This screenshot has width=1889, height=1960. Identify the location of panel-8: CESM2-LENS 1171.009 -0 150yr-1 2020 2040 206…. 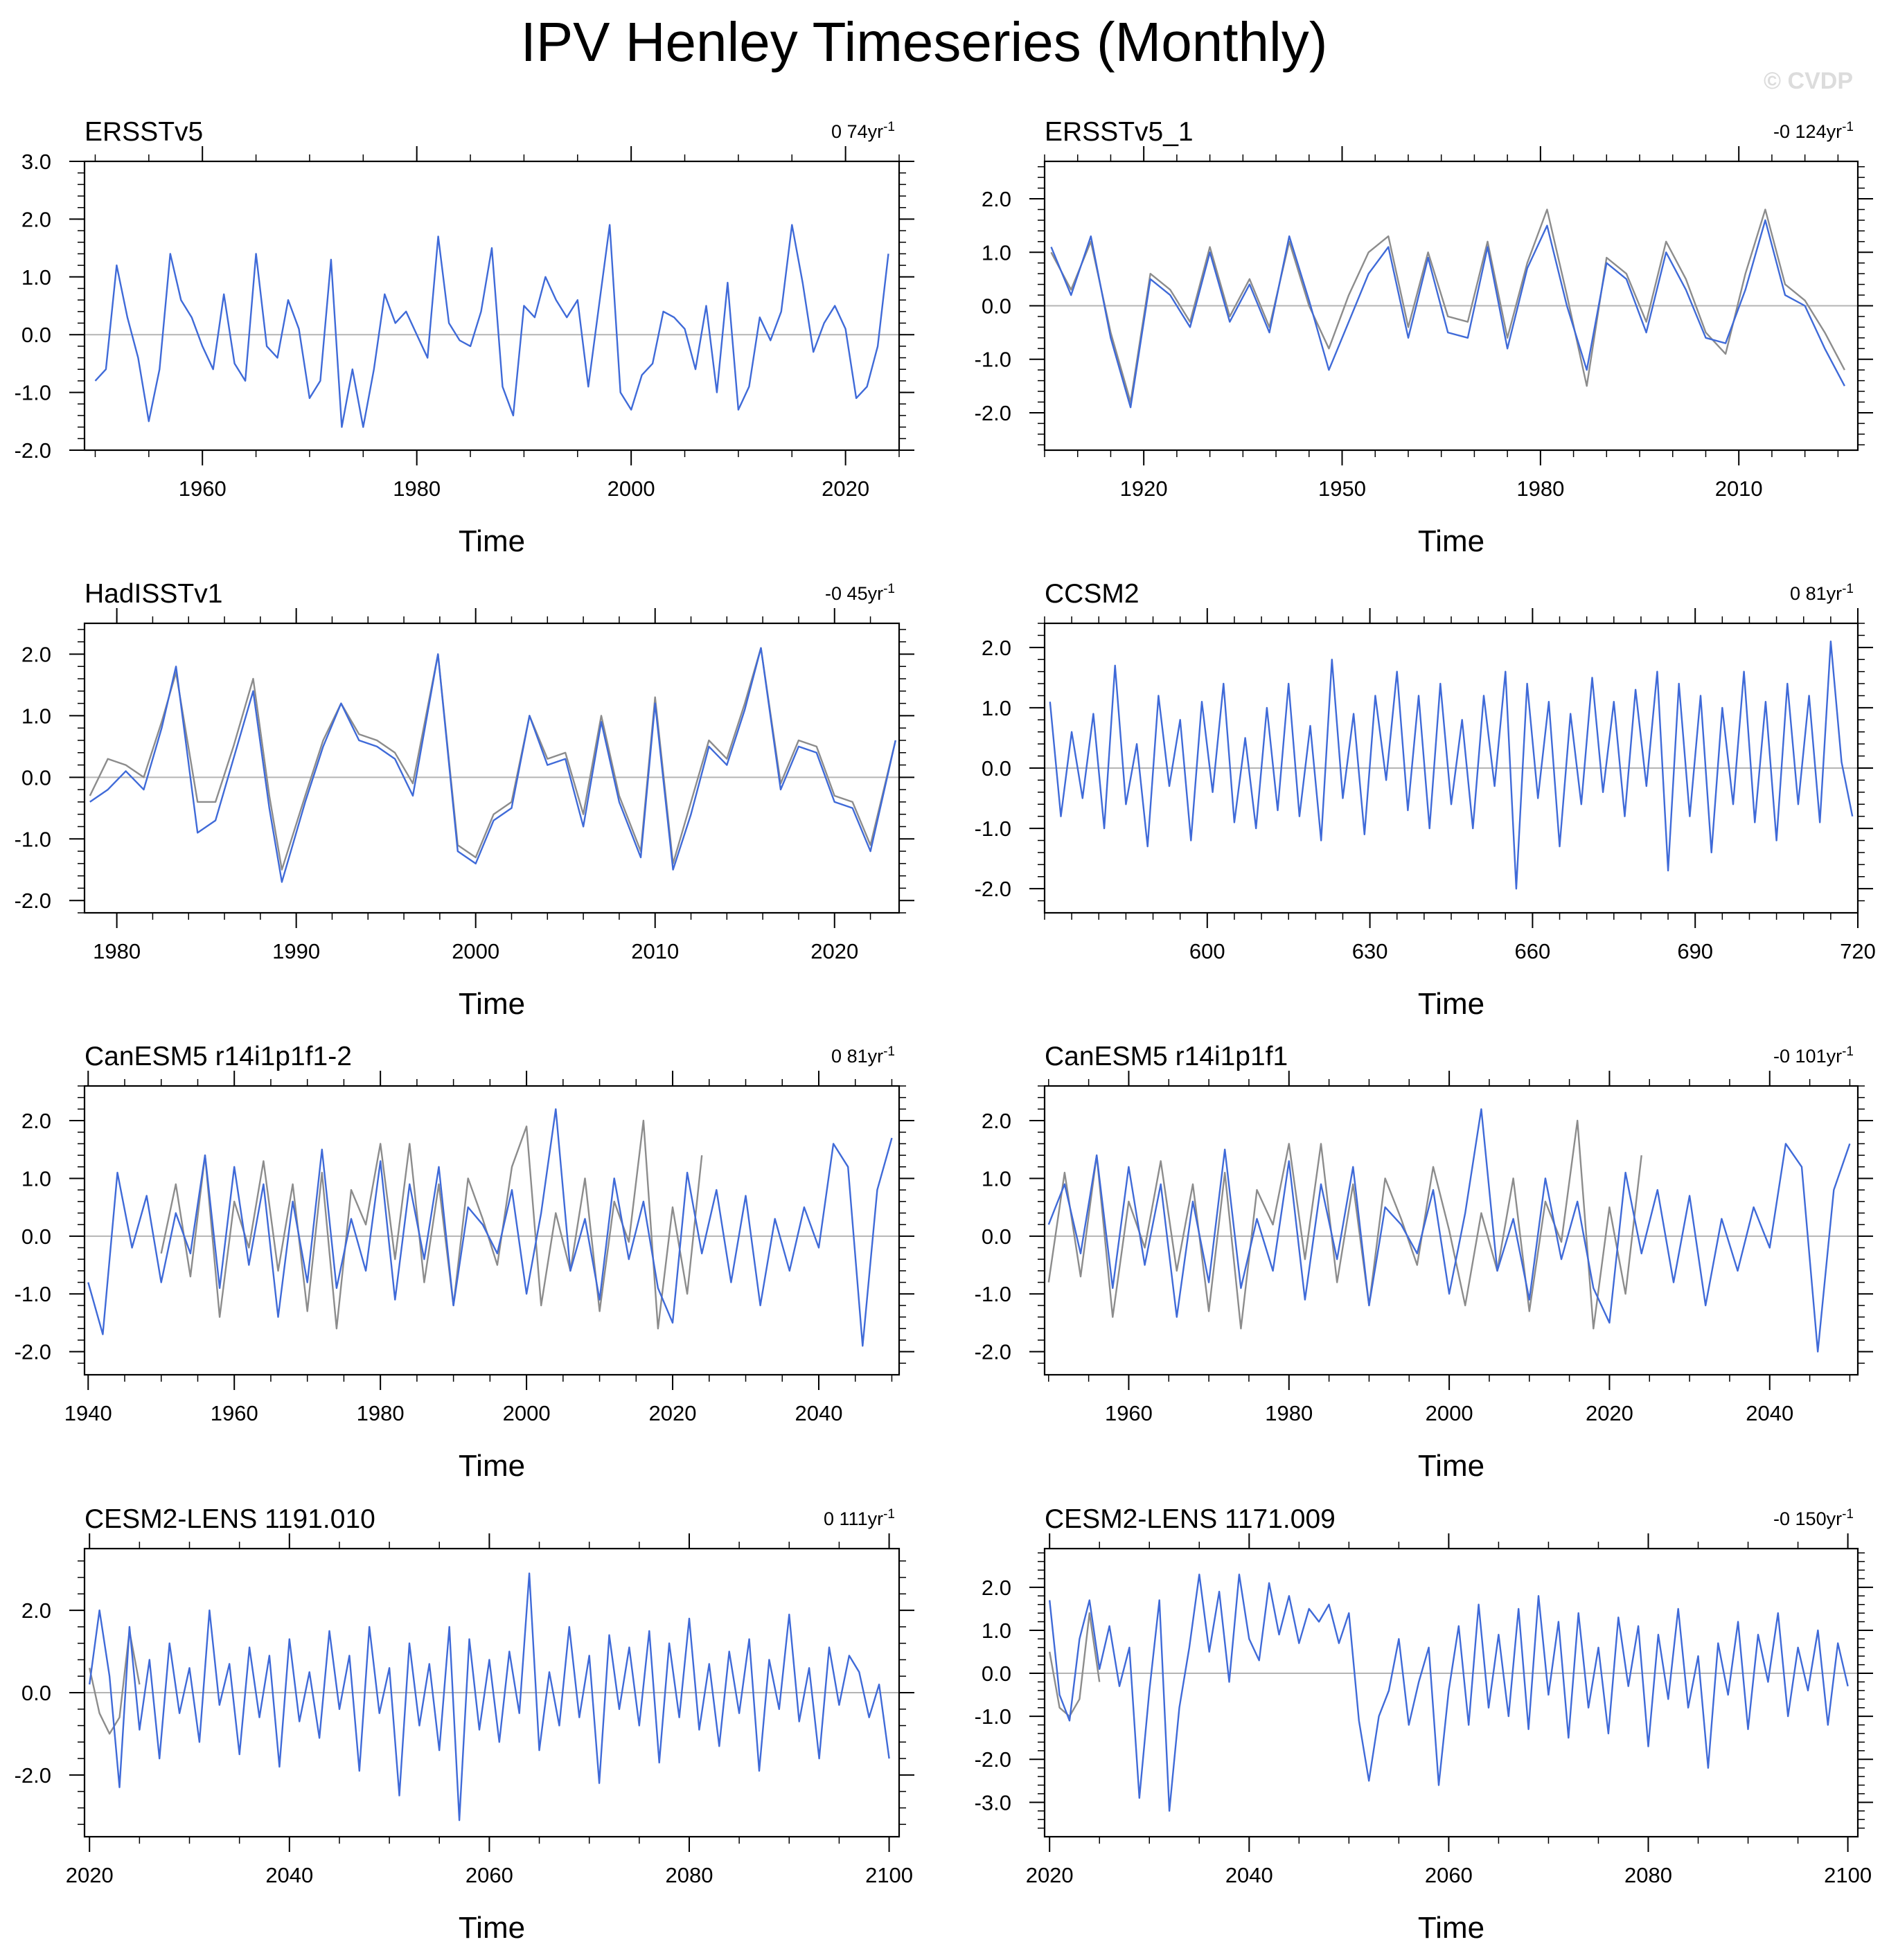
(1424, 1725).